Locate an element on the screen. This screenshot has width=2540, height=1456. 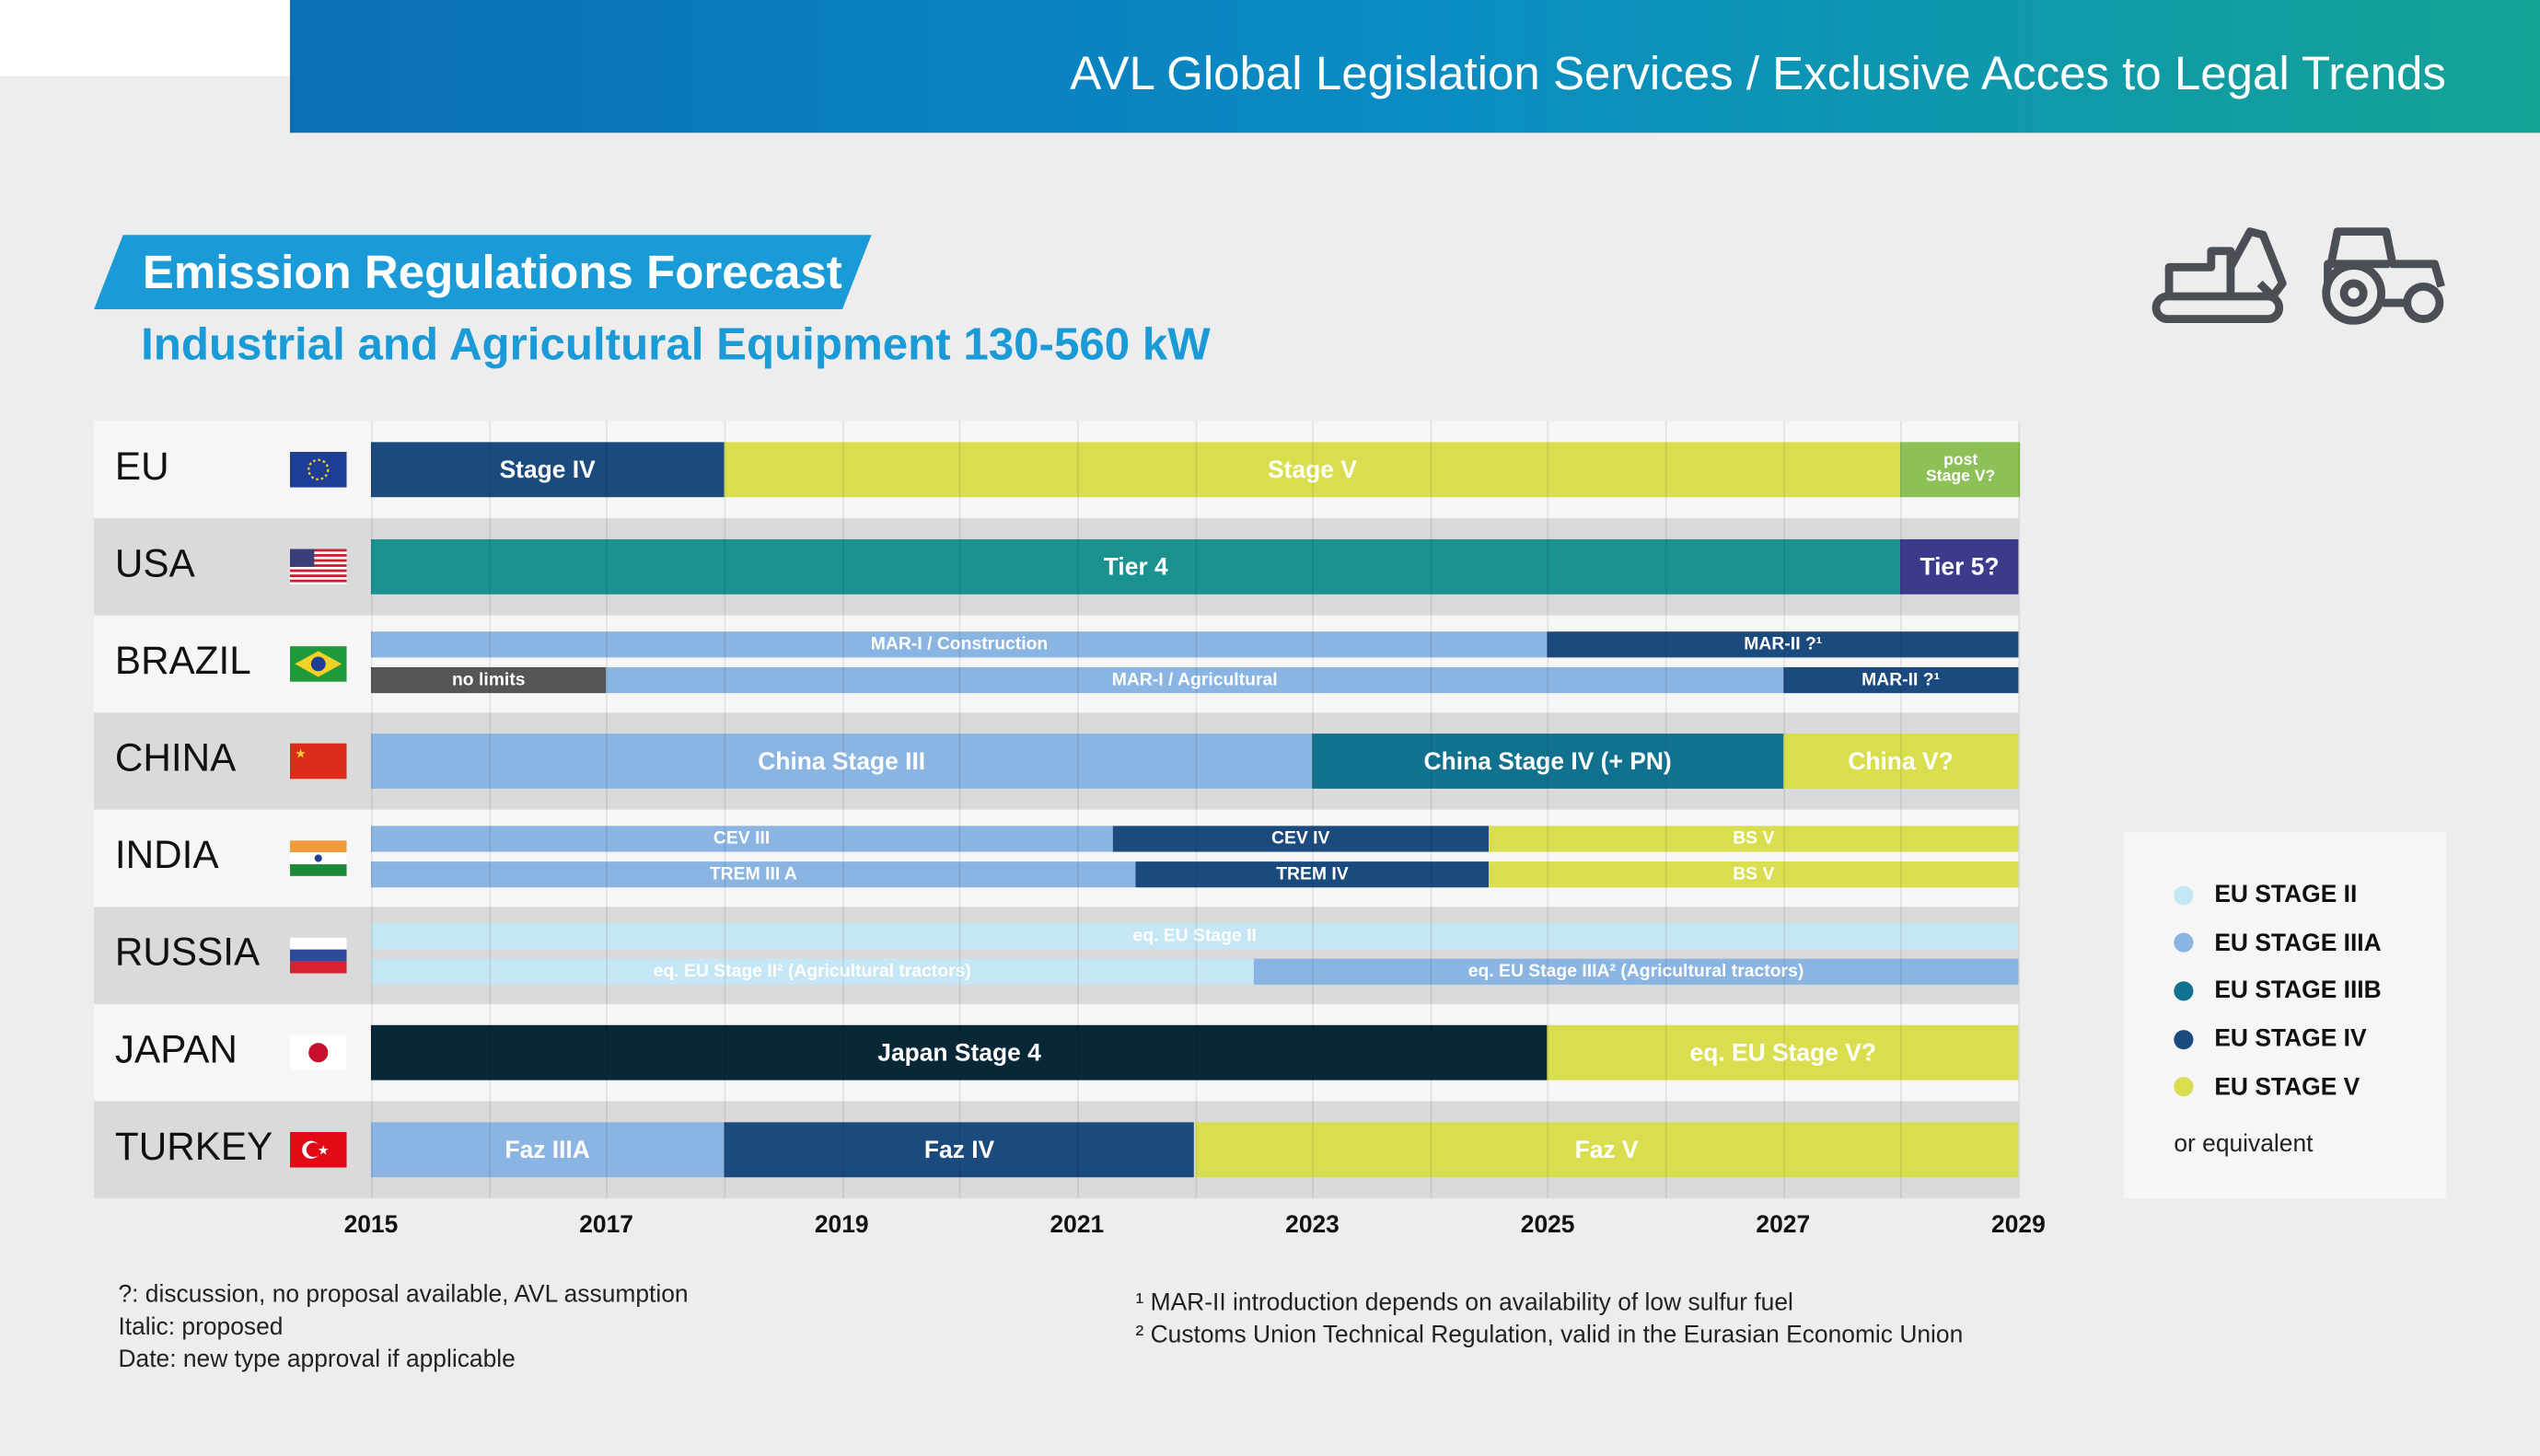
bar-turkey: Faz IIIA is located at coordinates (547, 1150).